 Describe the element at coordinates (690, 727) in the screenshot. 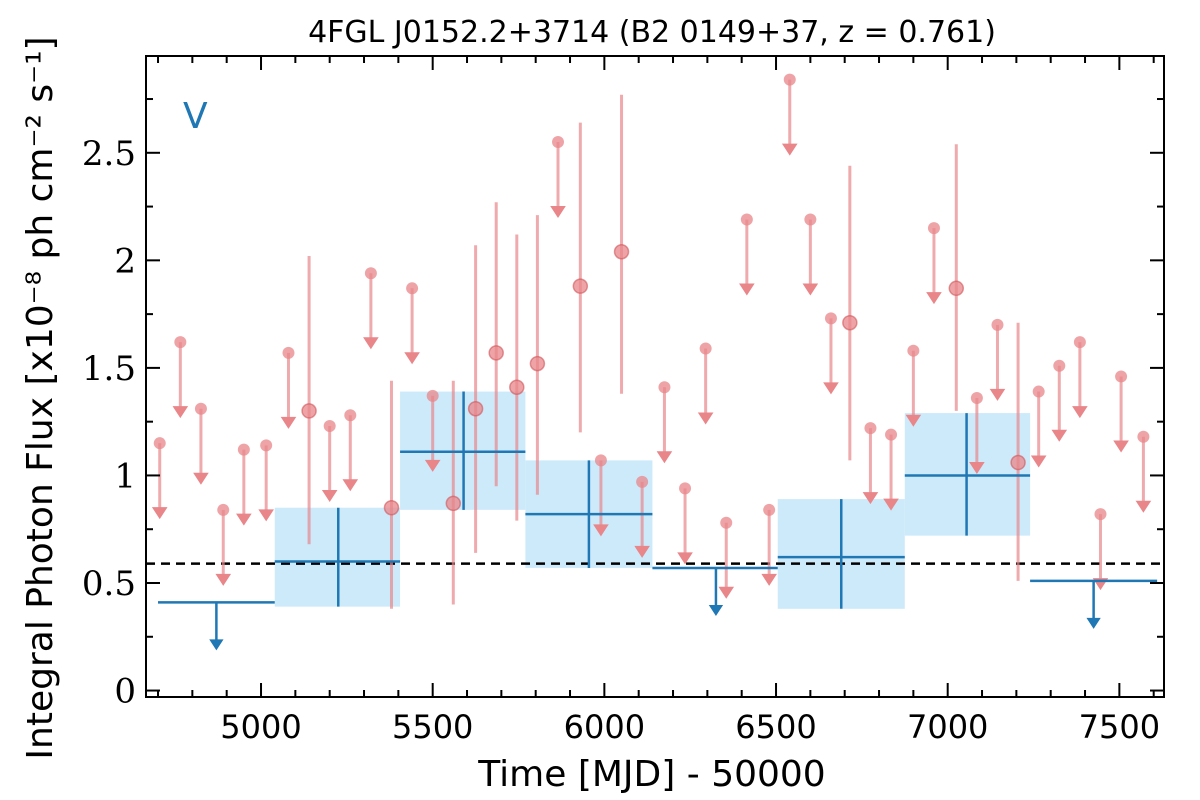

I see `x-tick-labels: 5000 5500 6000 6500 7000 7500` at that location.